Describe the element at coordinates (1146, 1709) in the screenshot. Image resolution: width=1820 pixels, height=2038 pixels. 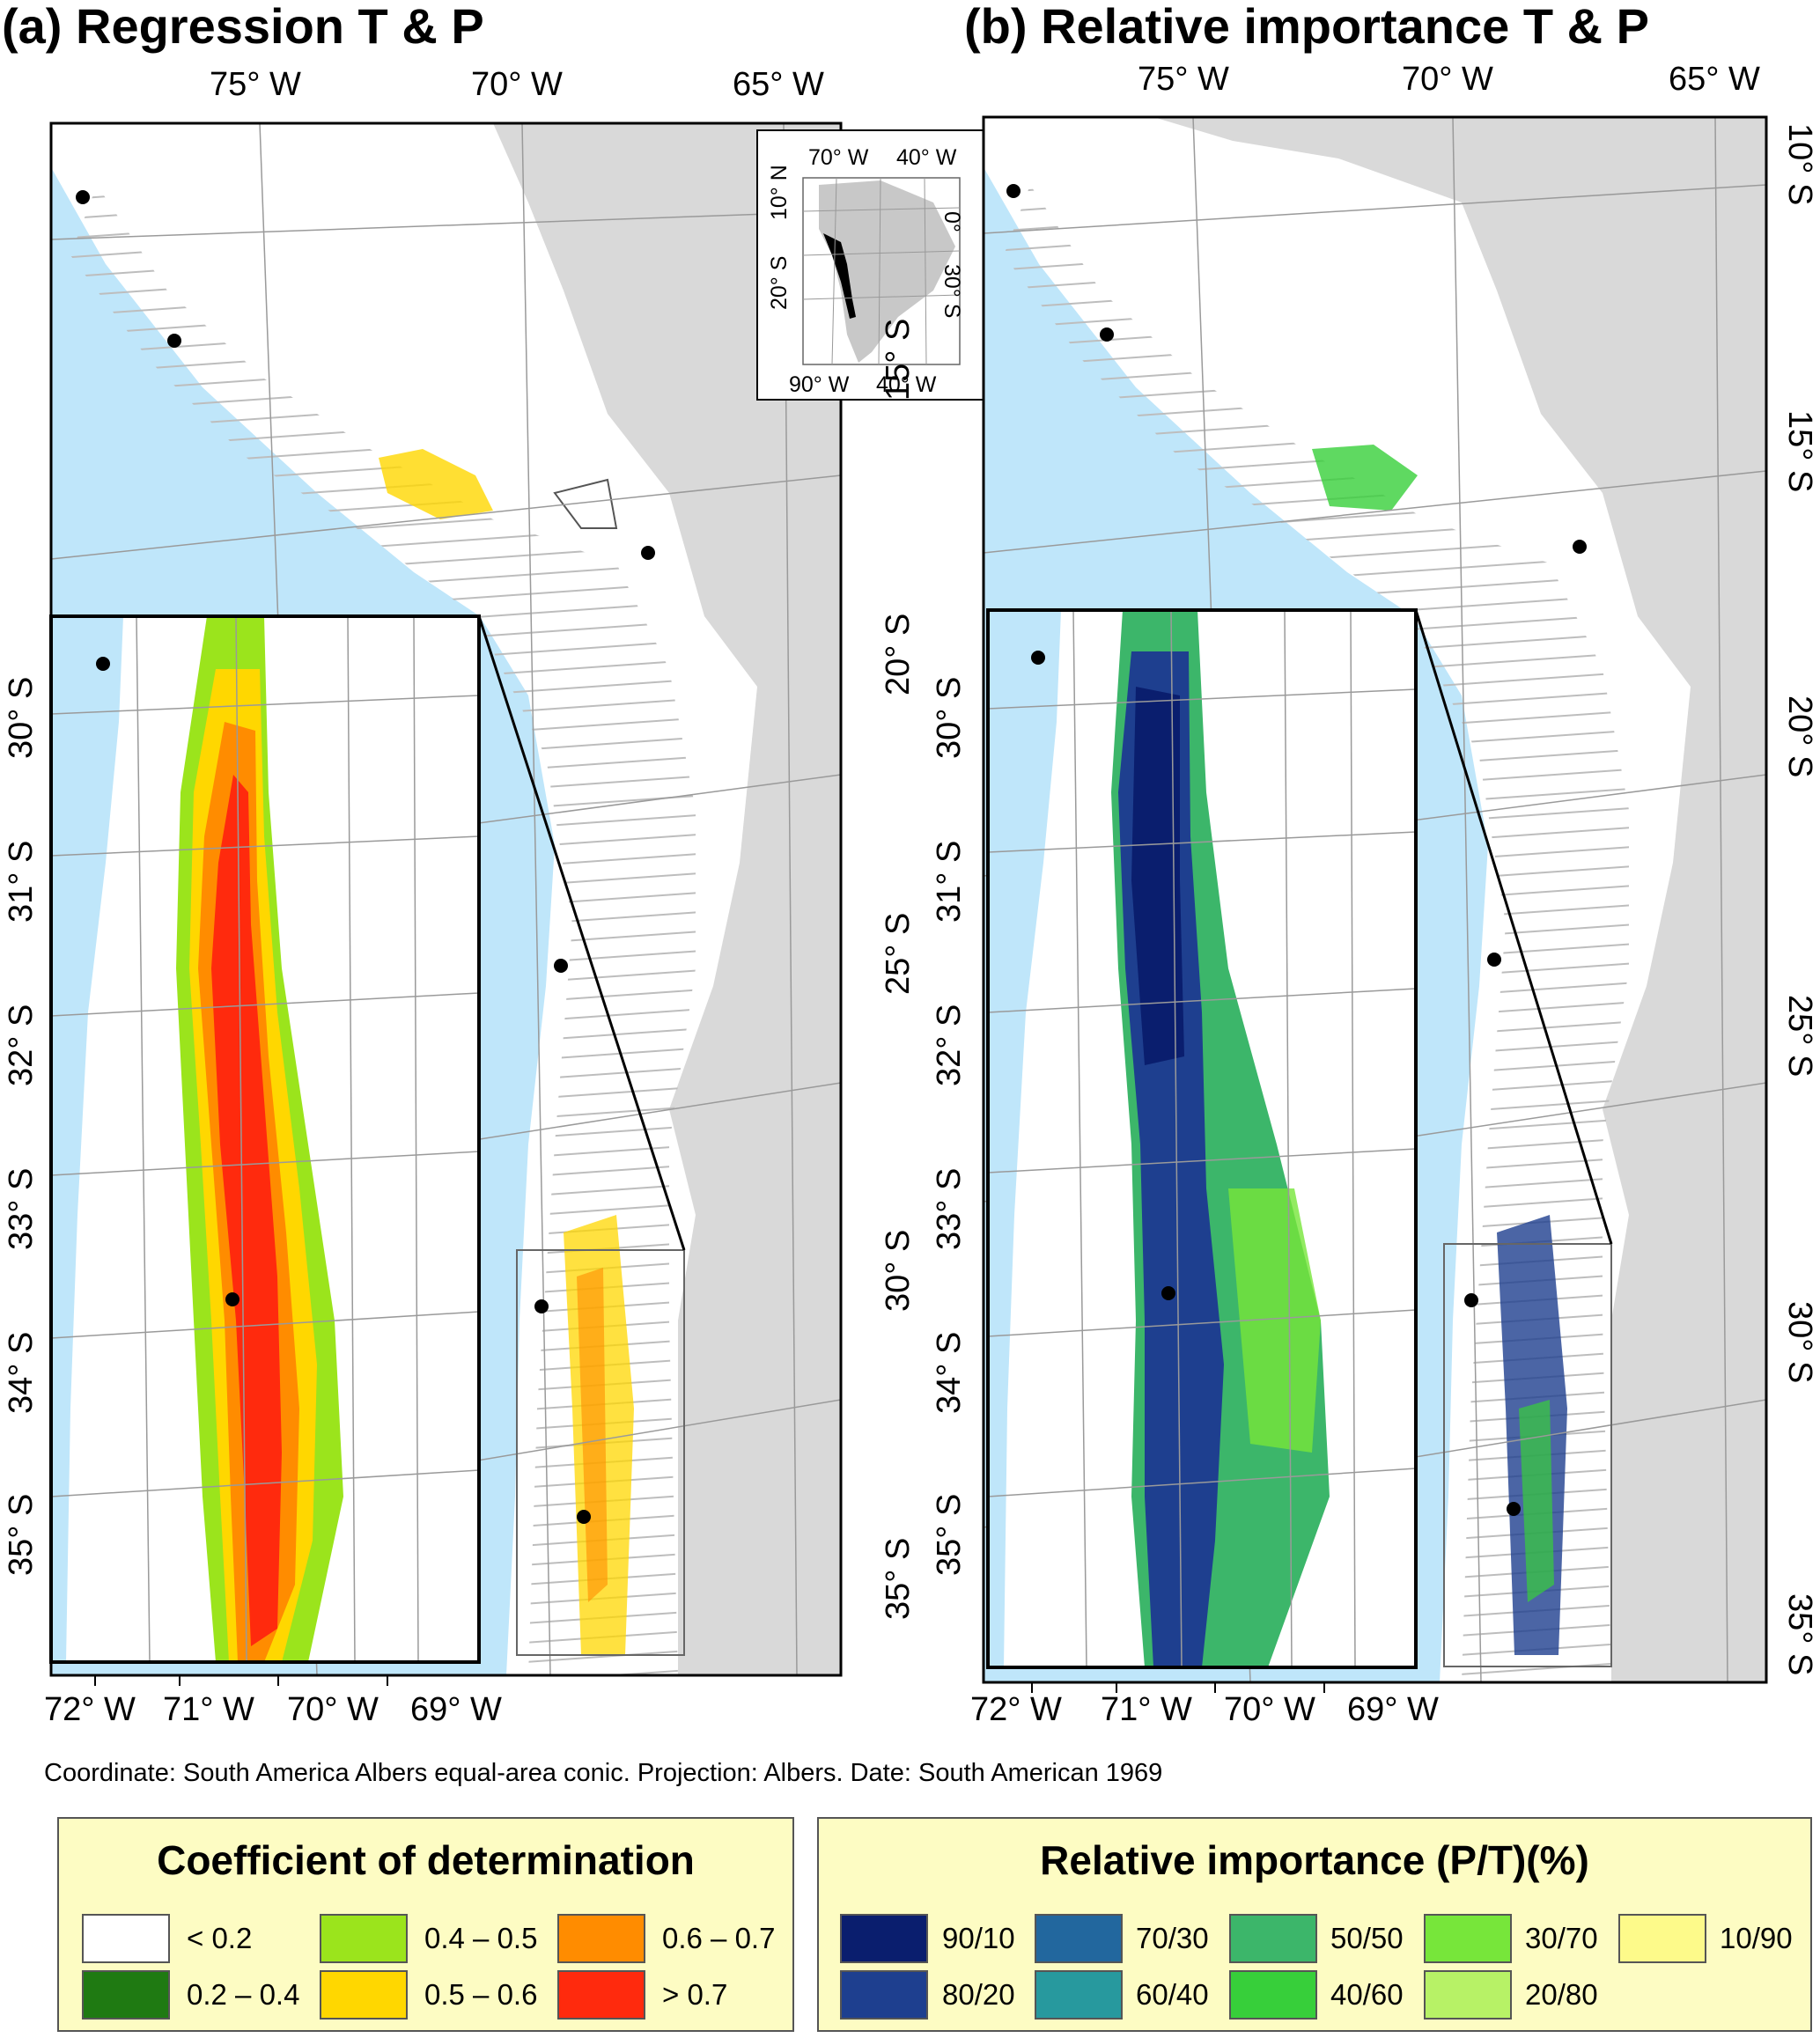
I see `panel-b-bottom-tick: 71° W` at that location.